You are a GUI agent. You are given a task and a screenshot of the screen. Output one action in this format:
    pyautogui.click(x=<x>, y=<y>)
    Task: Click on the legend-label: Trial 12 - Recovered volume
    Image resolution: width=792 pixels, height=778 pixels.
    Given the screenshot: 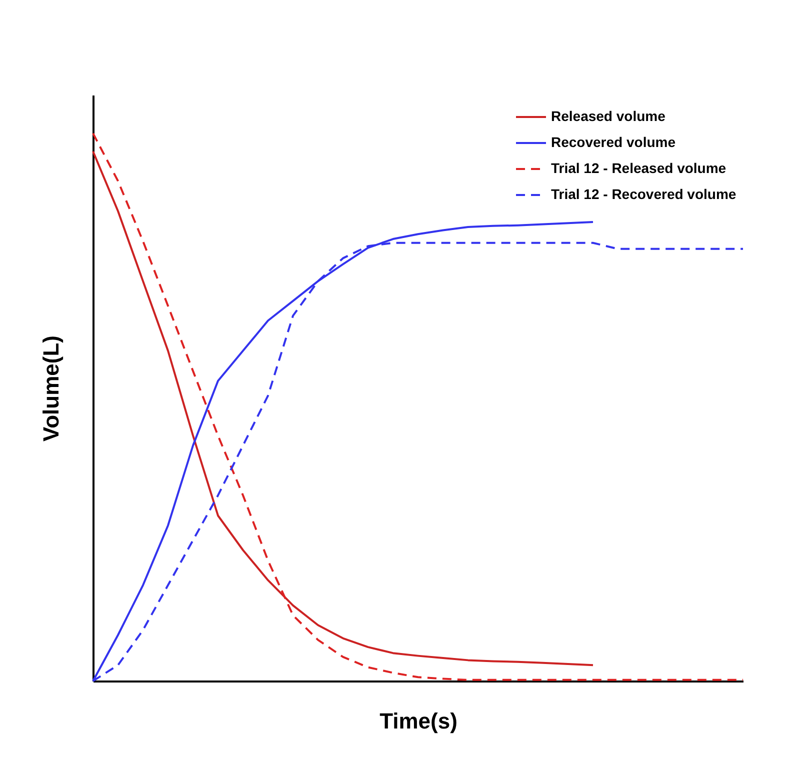 What is the action you would take?
    pyautogui.click(x=643, y=194)
    